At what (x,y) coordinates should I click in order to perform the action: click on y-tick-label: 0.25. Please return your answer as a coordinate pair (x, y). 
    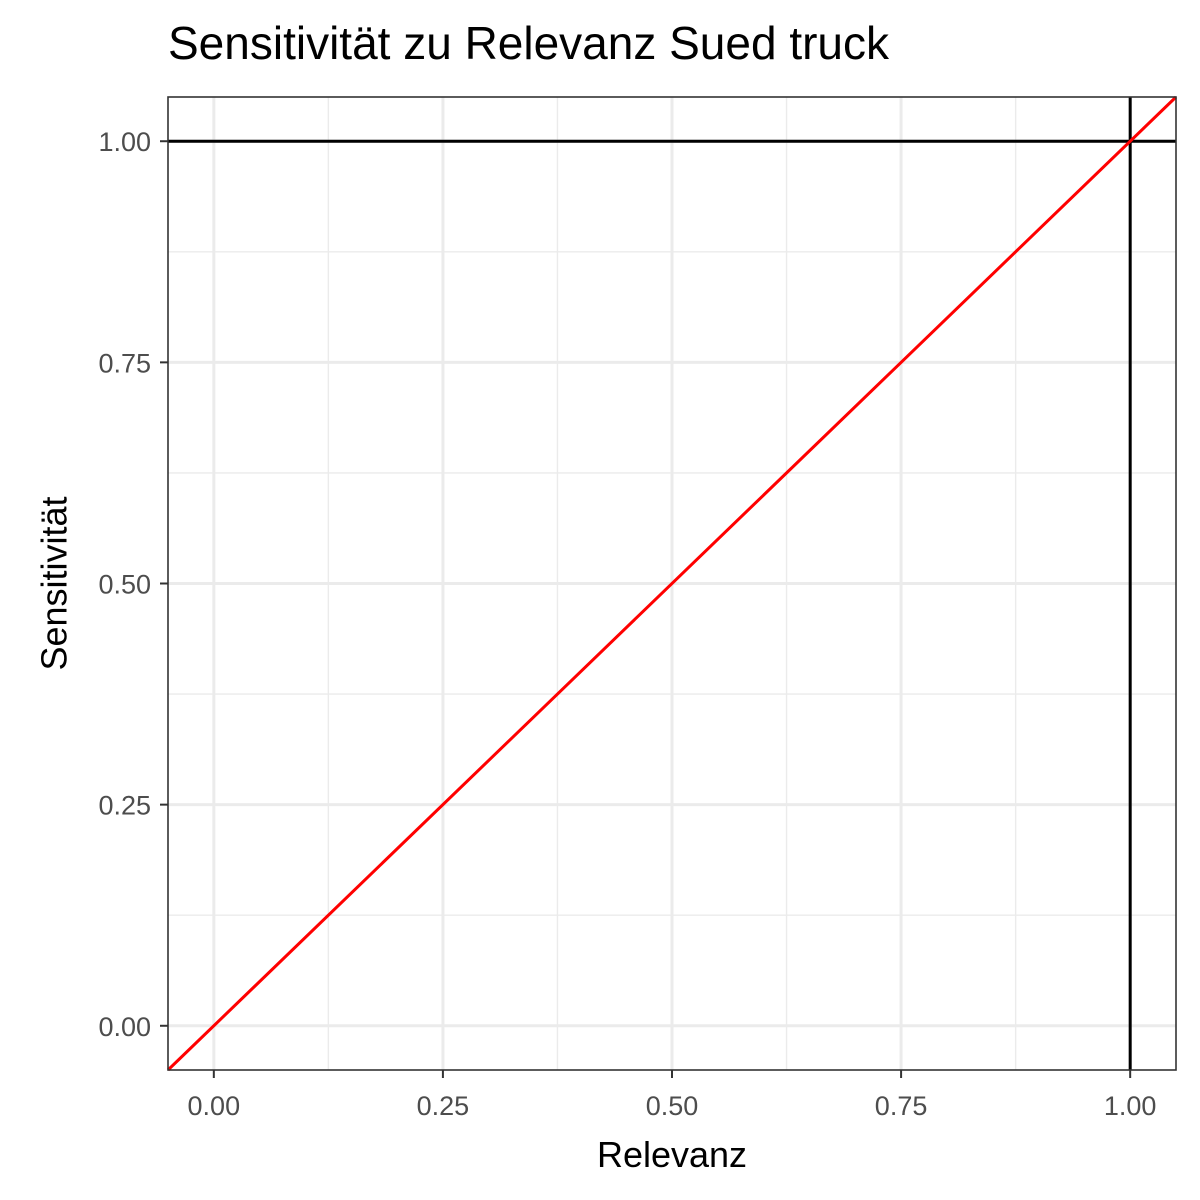
    Looking at the image, I should click on (124, 806).